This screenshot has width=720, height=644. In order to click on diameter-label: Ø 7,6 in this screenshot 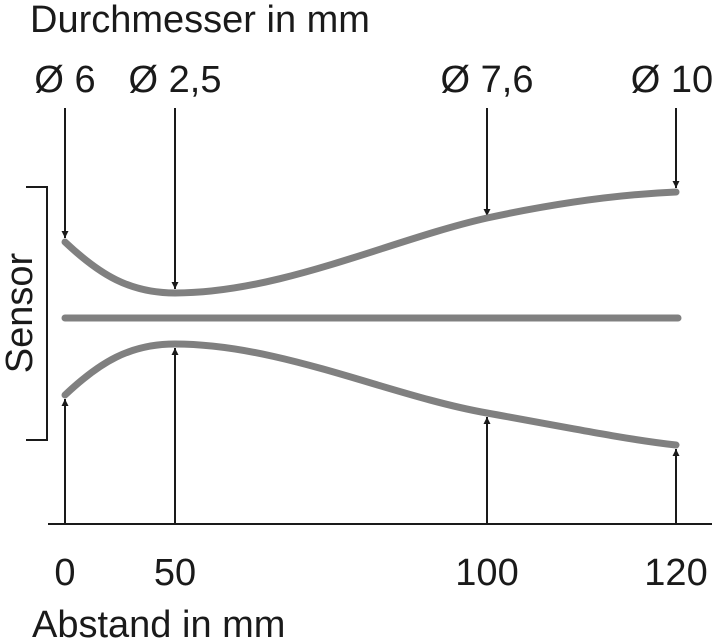, I will do `click(487, 80)`.